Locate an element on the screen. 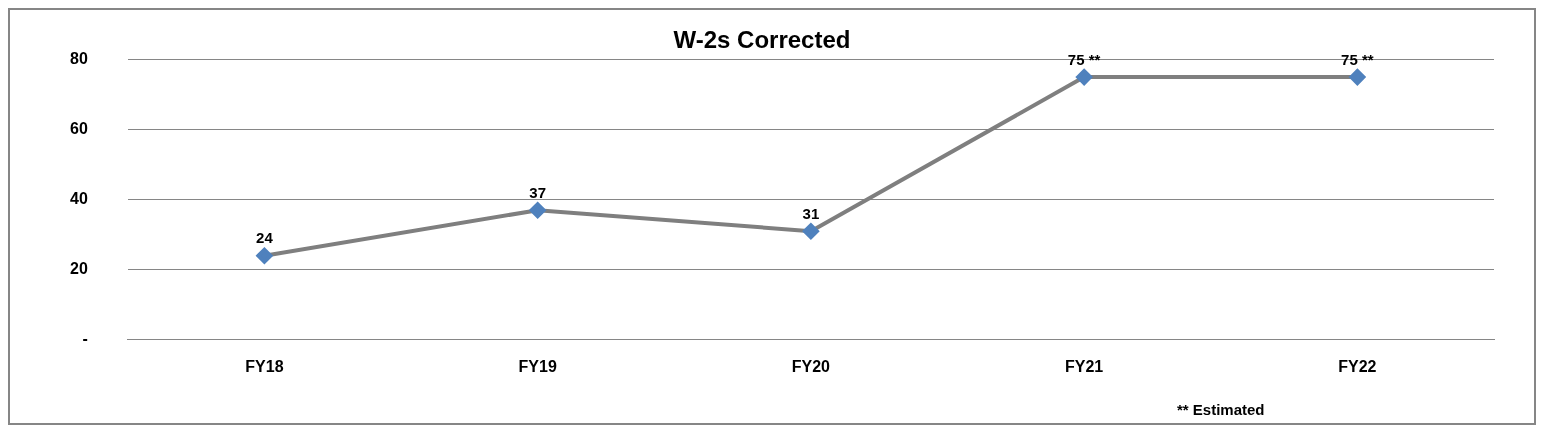 The width and height of the screenshot is (1544, 433). x-tick-label: FY20 is located at coordinates (811, 366).